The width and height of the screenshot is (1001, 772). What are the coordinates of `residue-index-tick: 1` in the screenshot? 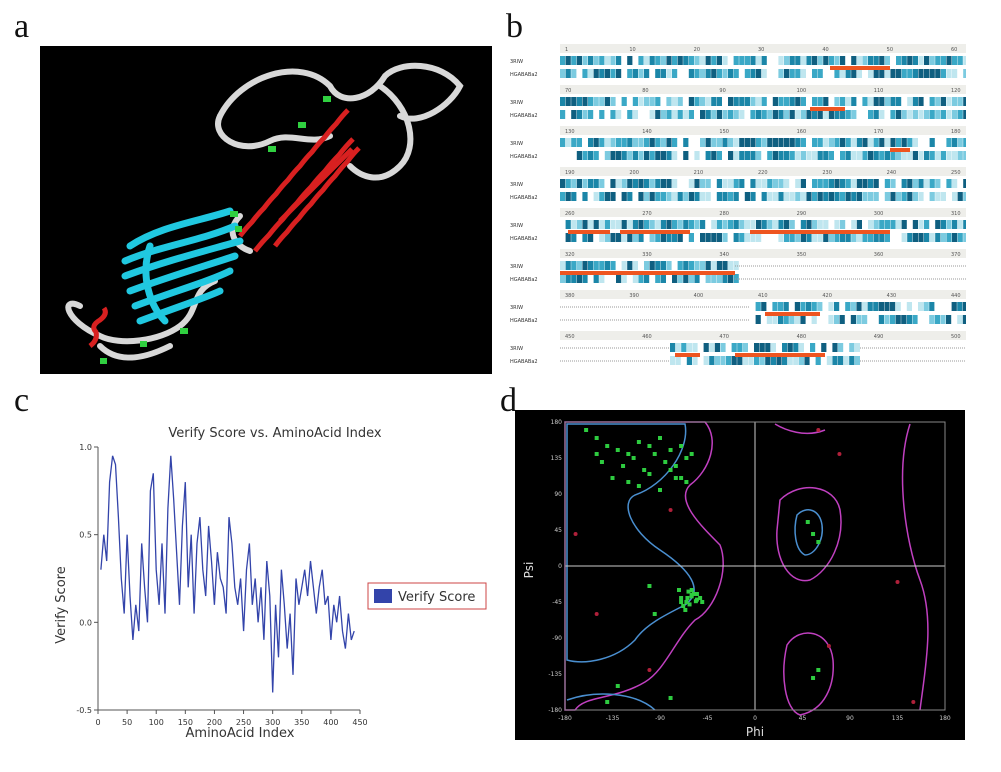 It's located at (566, 50).